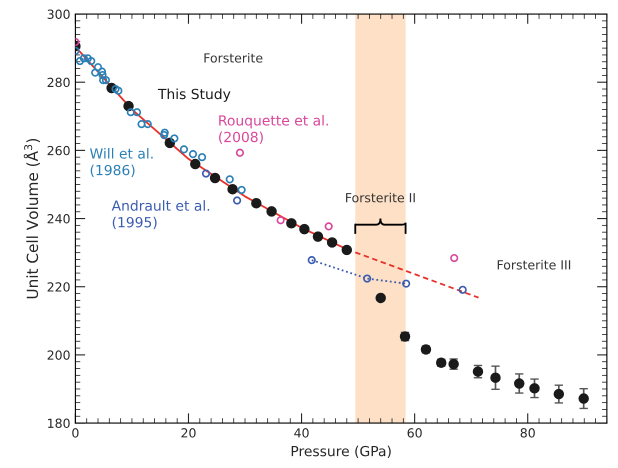 Image resolution: width=618 pixels, height=468 pixels. Describe the element at coordinates (59, 355) in the screenshot. I see `y-tick-label: 200` at that location.